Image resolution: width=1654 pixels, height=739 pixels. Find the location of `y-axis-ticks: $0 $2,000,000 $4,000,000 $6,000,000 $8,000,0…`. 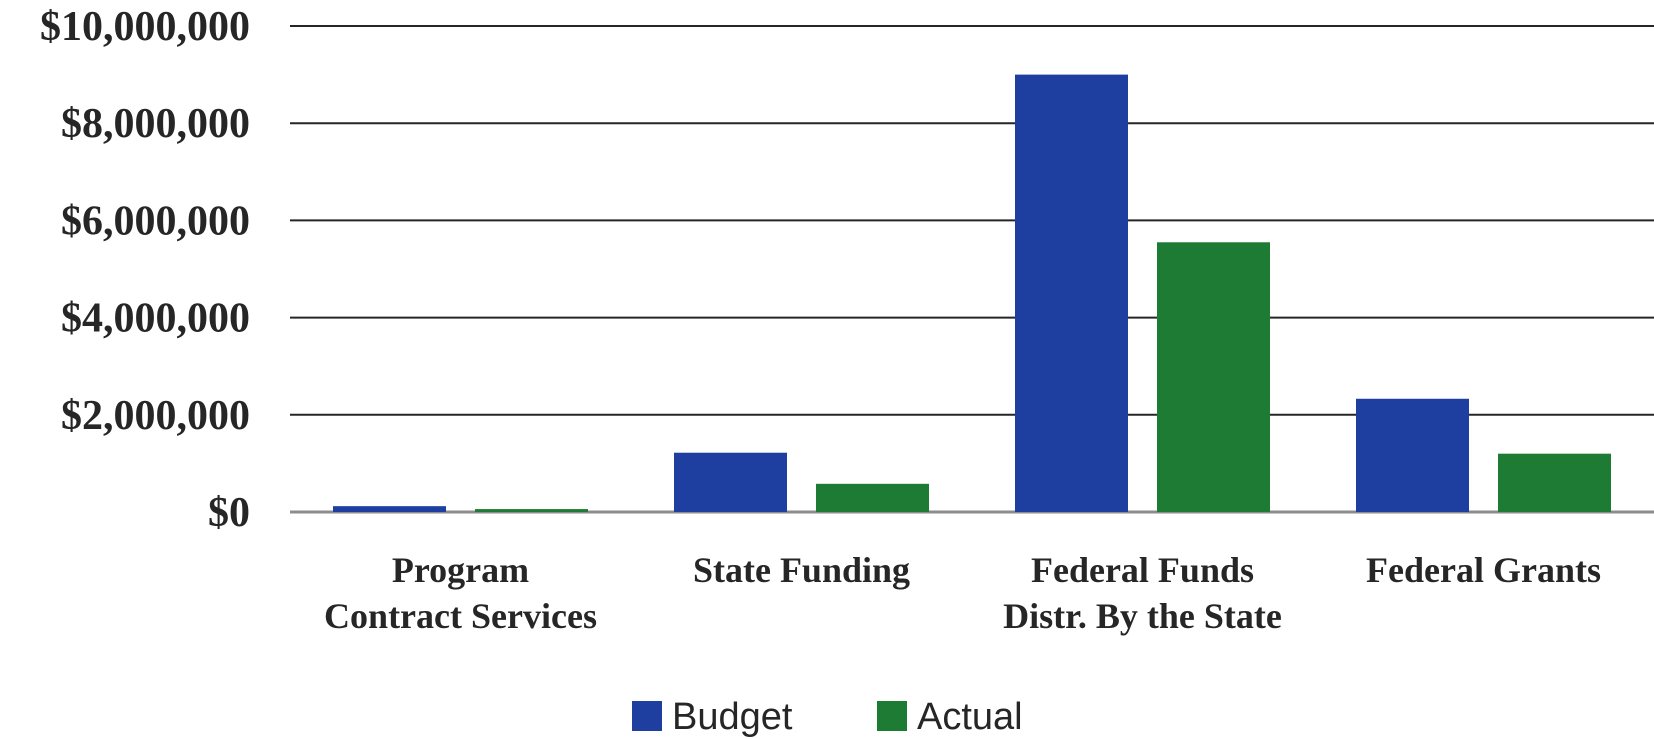

y-axis-ticks: $0 $2,000,000 $4,000,000 $6,000,000 $8,000,0… is located at coordinates (145, 270).